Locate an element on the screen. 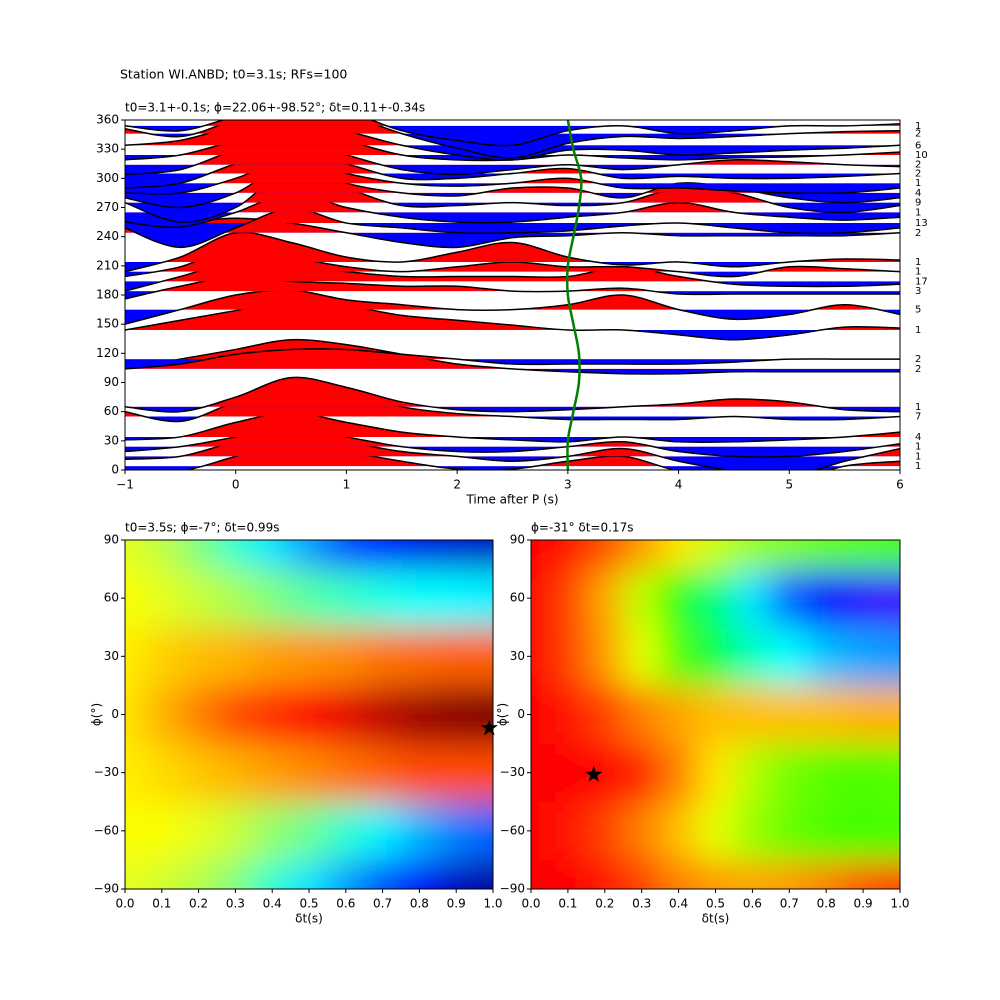 The width and height of the screenshot is (1000, 1000). x-tick-label: 0.1 is located at coordinates (567, 904).